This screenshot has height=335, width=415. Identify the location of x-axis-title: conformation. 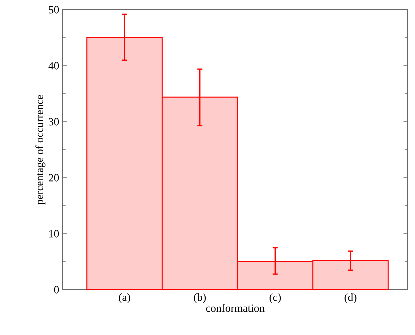
(235, 308).